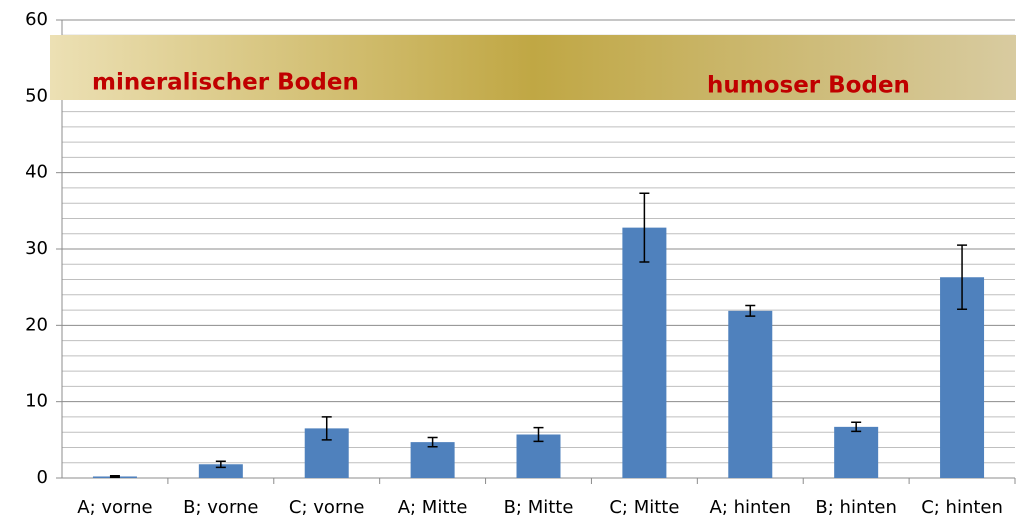  What do you see at coordinates (225, 83) in the screenshot?
I see `annotation: mineralischer Boden` at bounding box center [225, 83].